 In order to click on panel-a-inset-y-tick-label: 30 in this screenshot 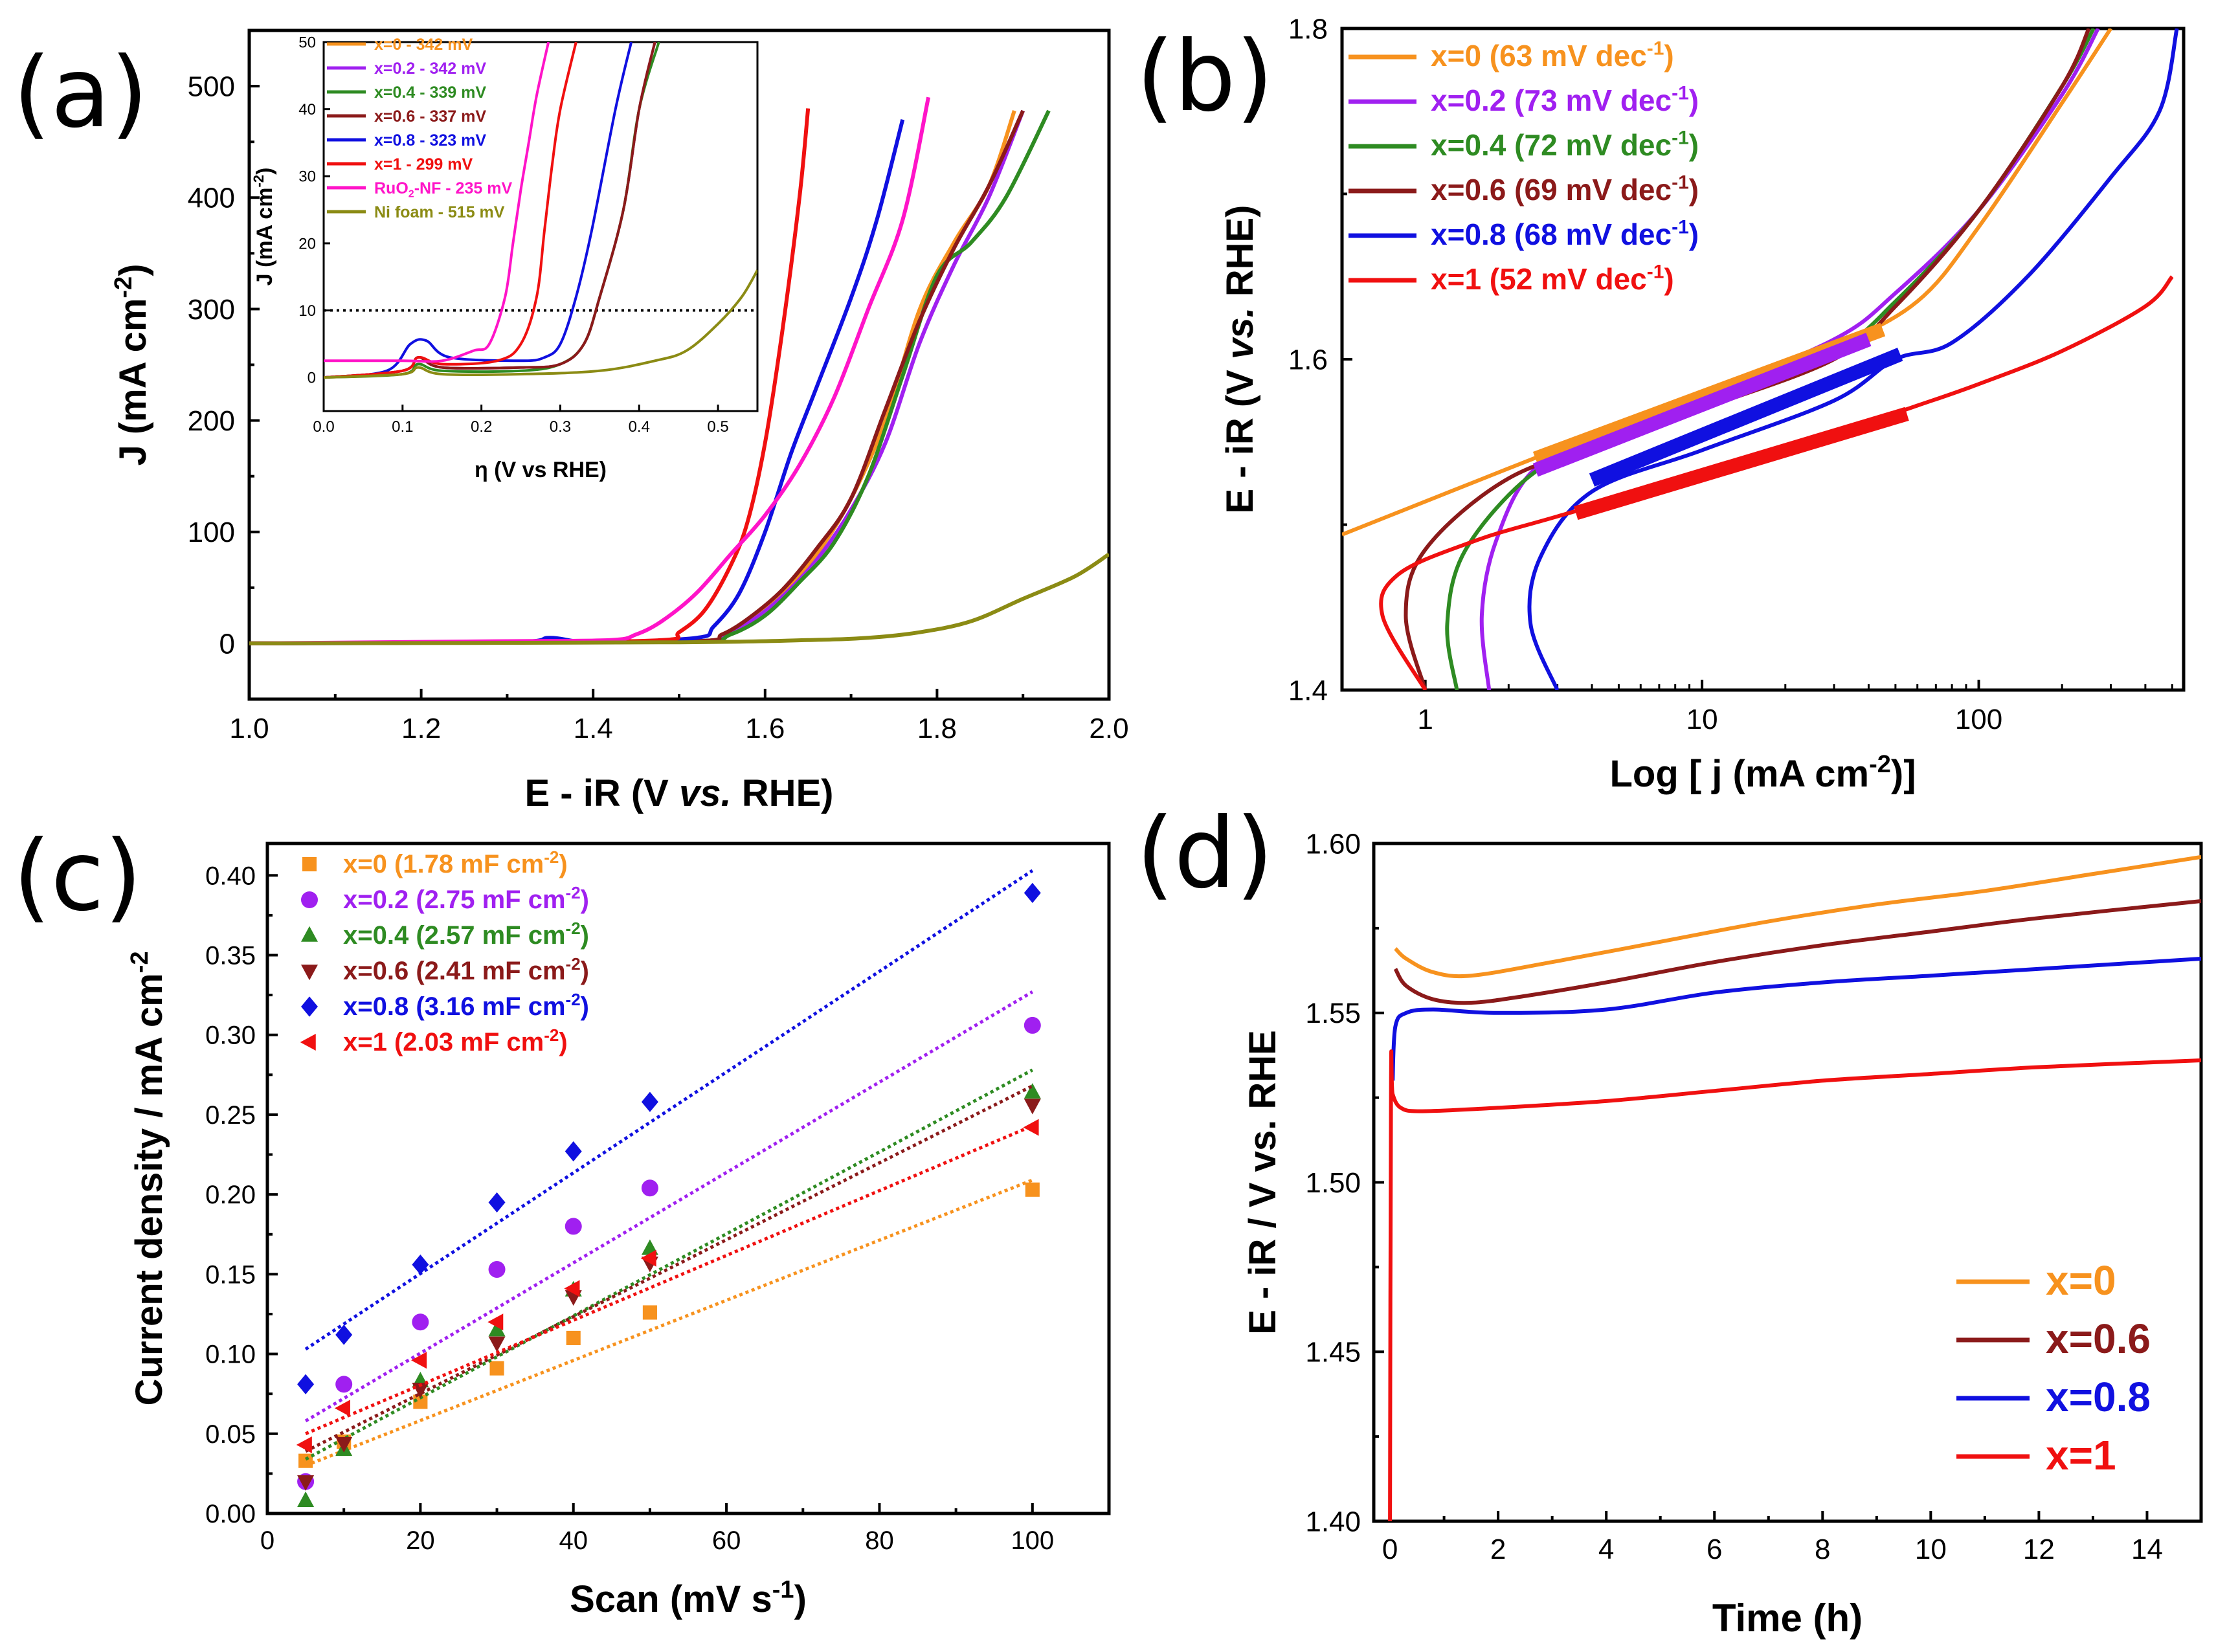, I will do `click(307, 177)`.